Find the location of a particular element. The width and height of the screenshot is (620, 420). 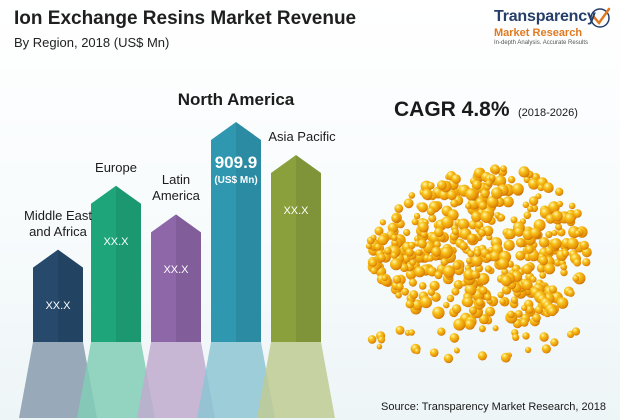

bar-shade-latin-america is located at coordinates (188, 278).